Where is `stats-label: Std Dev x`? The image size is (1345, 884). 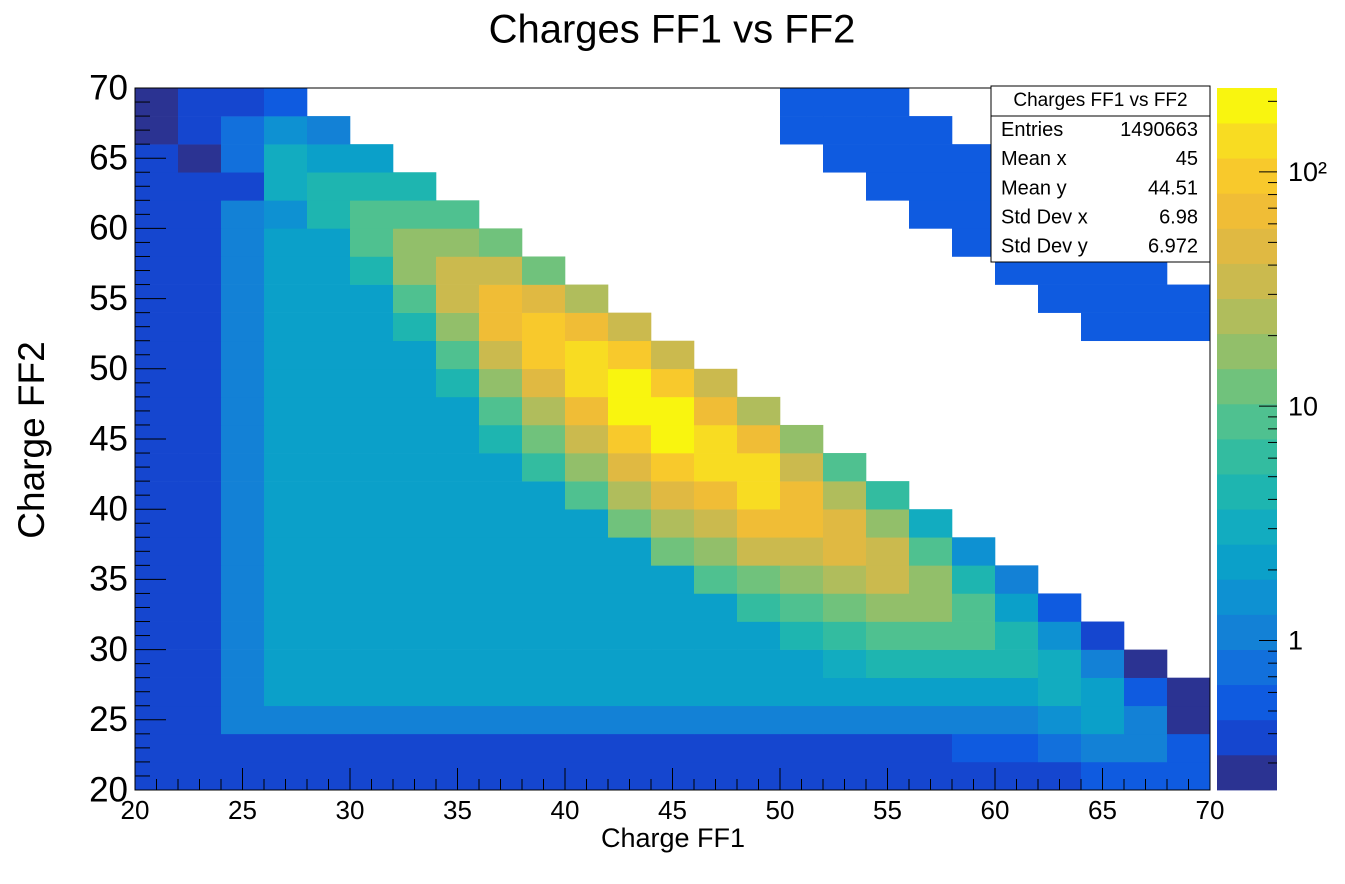
stats-label: Std Dev x is located at coordinates (1044, 217).